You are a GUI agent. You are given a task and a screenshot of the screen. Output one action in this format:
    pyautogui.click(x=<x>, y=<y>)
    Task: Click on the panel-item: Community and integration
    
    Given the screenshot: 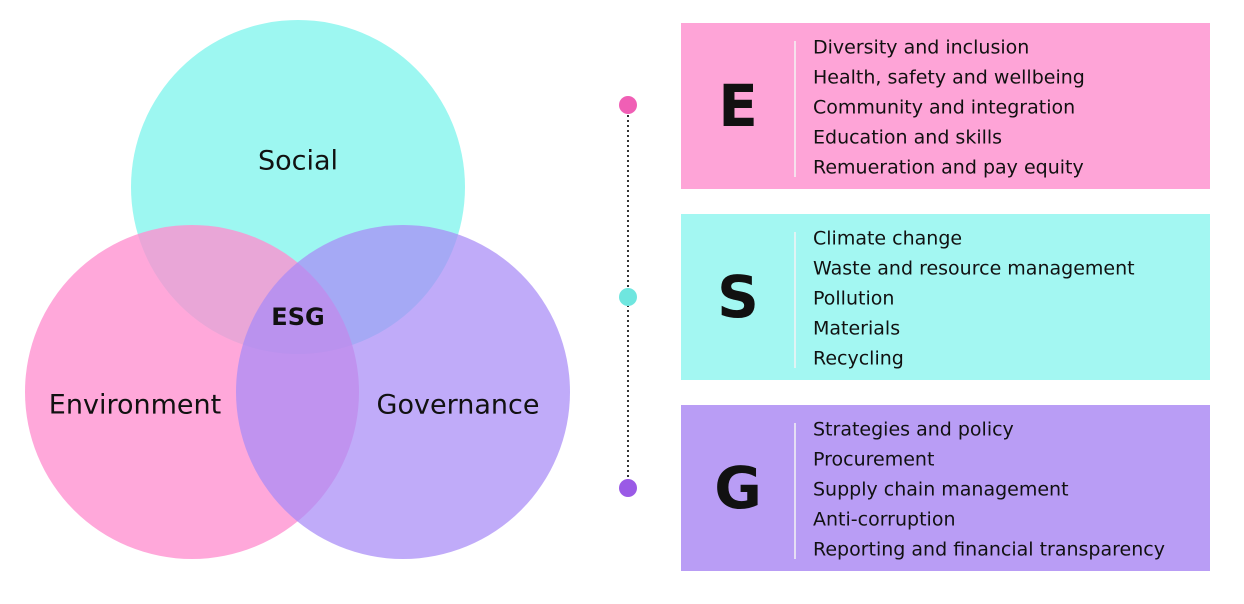 What is the action you would take?
    pyautogui.click(x=944, y=108)
    